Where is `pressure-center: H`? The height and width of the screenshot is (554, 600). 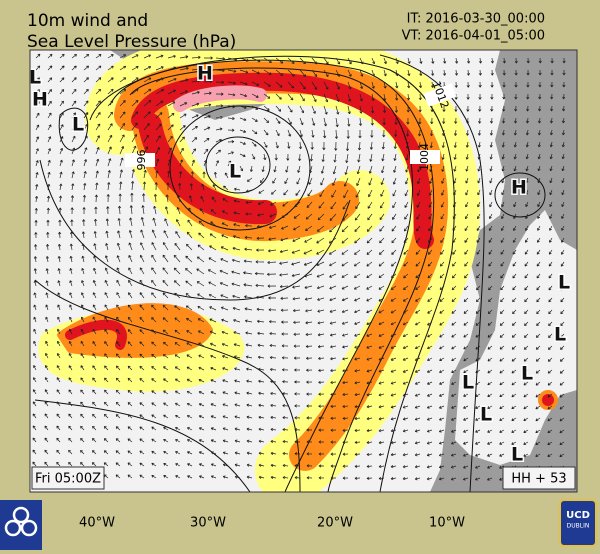
pressure-center: H is located at coordinates (40, 100).